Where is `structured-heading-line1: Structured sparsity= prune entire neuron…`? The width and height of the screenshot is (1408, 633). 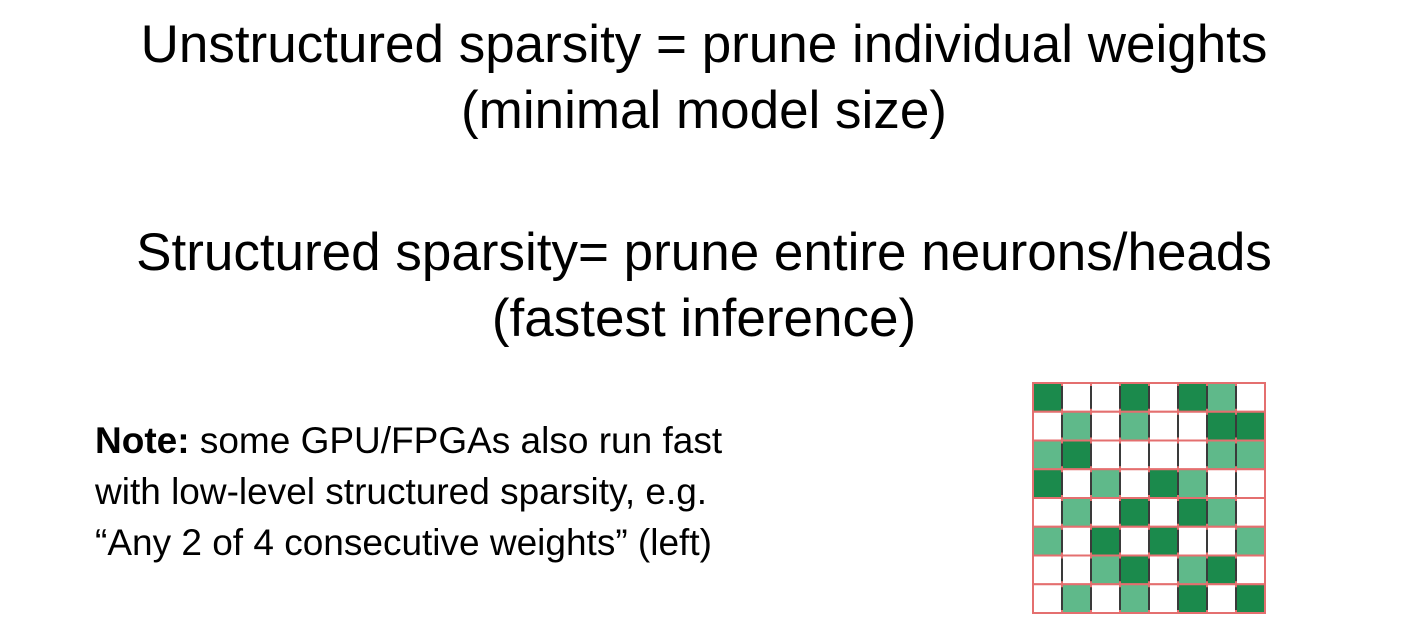
structured-heading-line1: Structured sparsity= prune entire neuron… is located at coordinates (704, 252).